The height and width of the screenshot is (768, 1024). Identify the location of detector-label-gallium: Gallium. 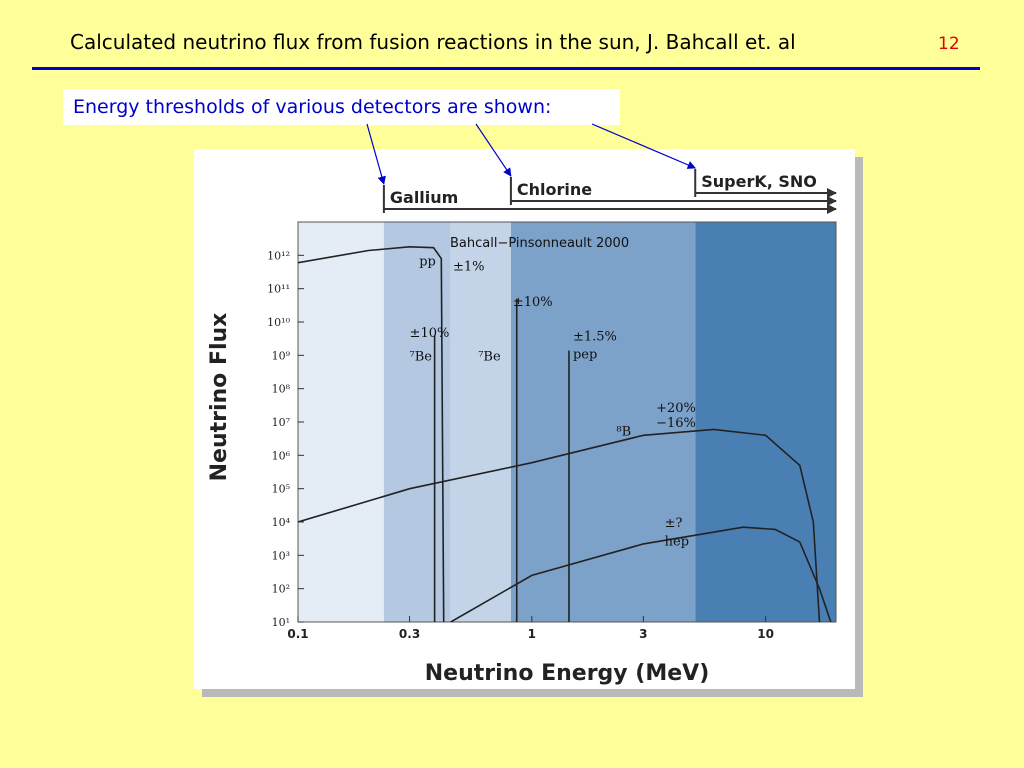
(424, 197).